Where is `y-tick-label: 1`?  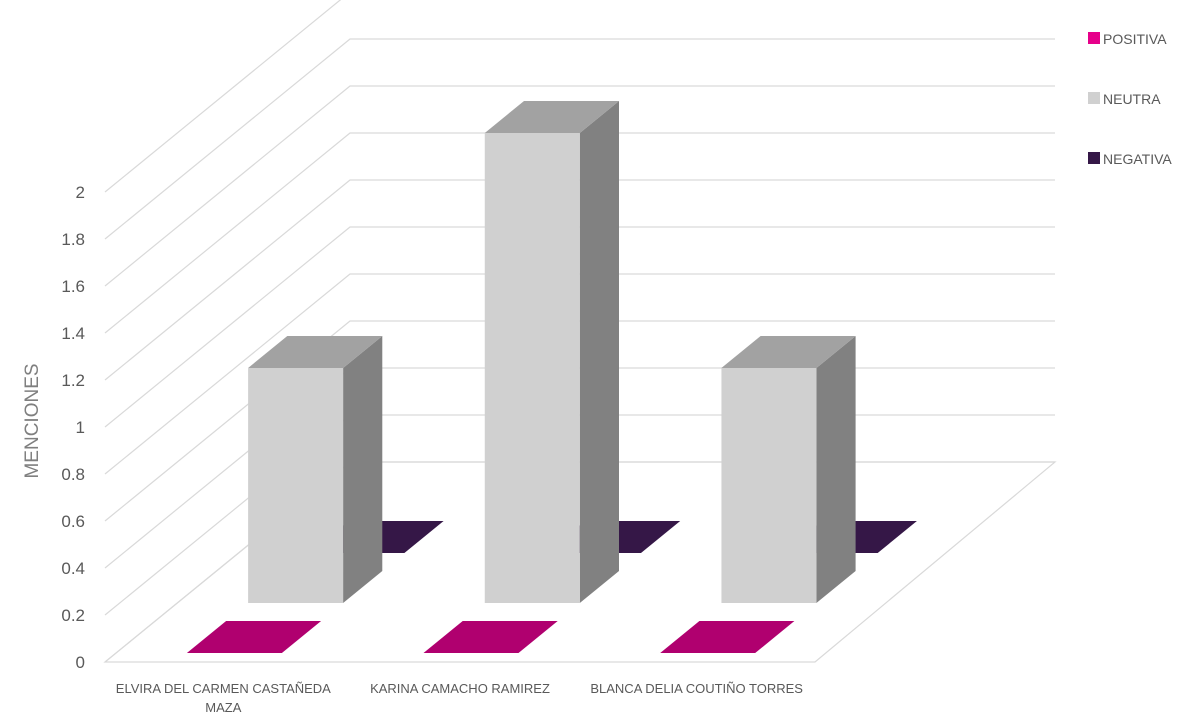 y-tick-label: 1 is located at coordinates (80, 427).